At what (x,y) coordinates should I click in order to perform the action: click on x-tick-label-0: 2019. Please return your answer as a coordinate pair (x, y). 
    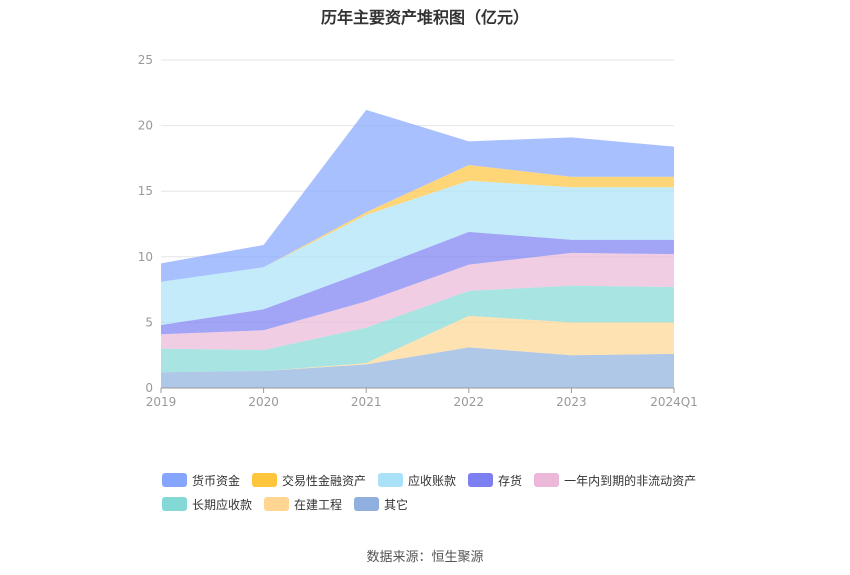
    Looking at the image, I should click on (161, 402).